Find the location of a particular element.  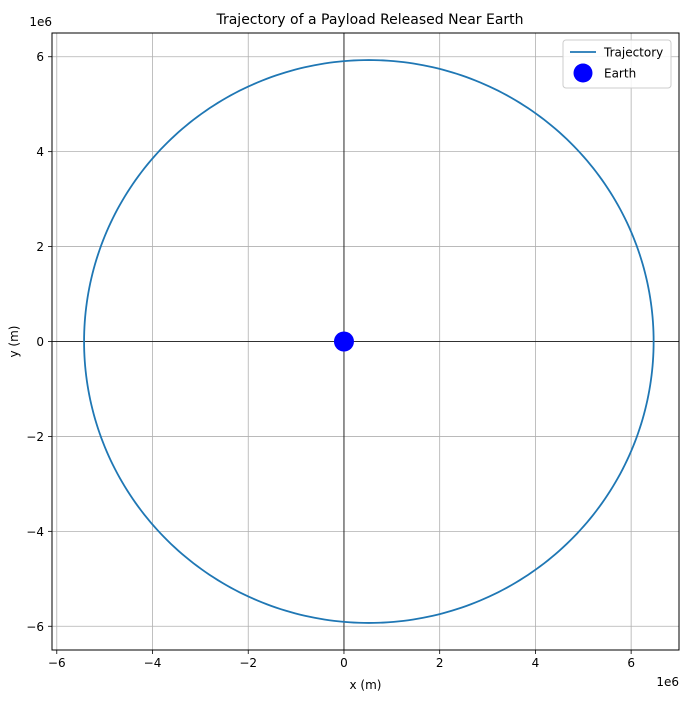

y-tick-label: 2 is located at coordinates (40, 247).